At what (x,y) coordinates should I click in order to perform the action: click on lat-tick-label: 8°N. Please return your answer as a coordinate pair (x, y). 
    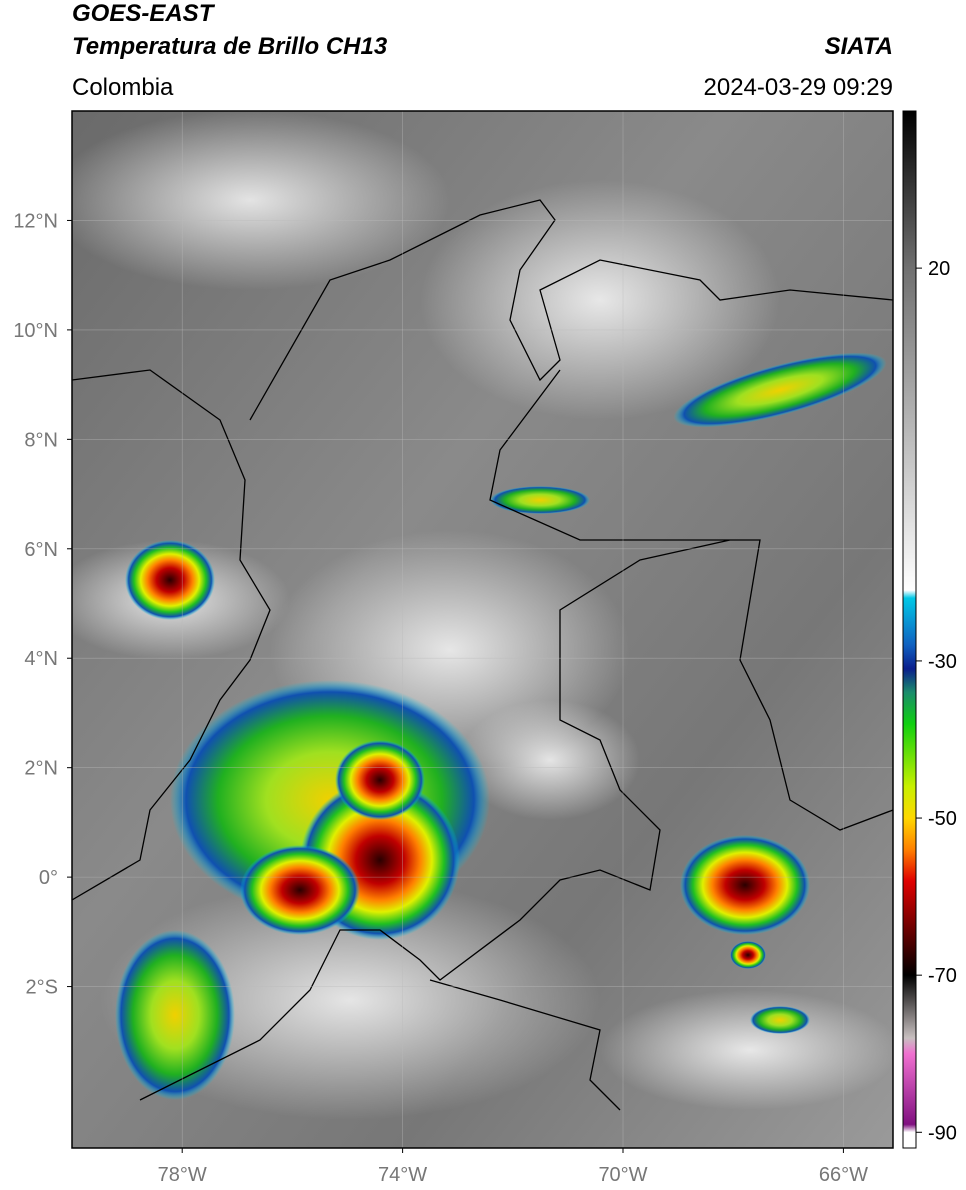
    Looking at the image, I should click on (41, 440).